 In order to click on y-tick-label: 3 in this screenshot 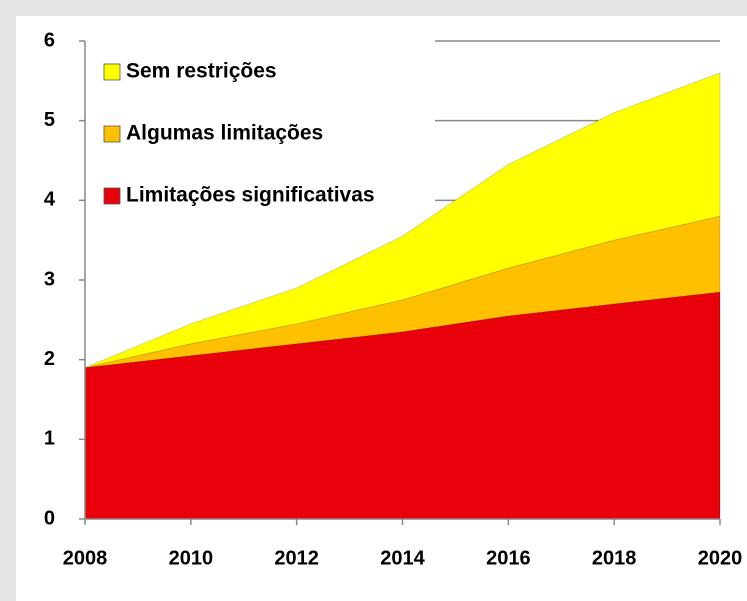, I will do `click(49, 279)`.